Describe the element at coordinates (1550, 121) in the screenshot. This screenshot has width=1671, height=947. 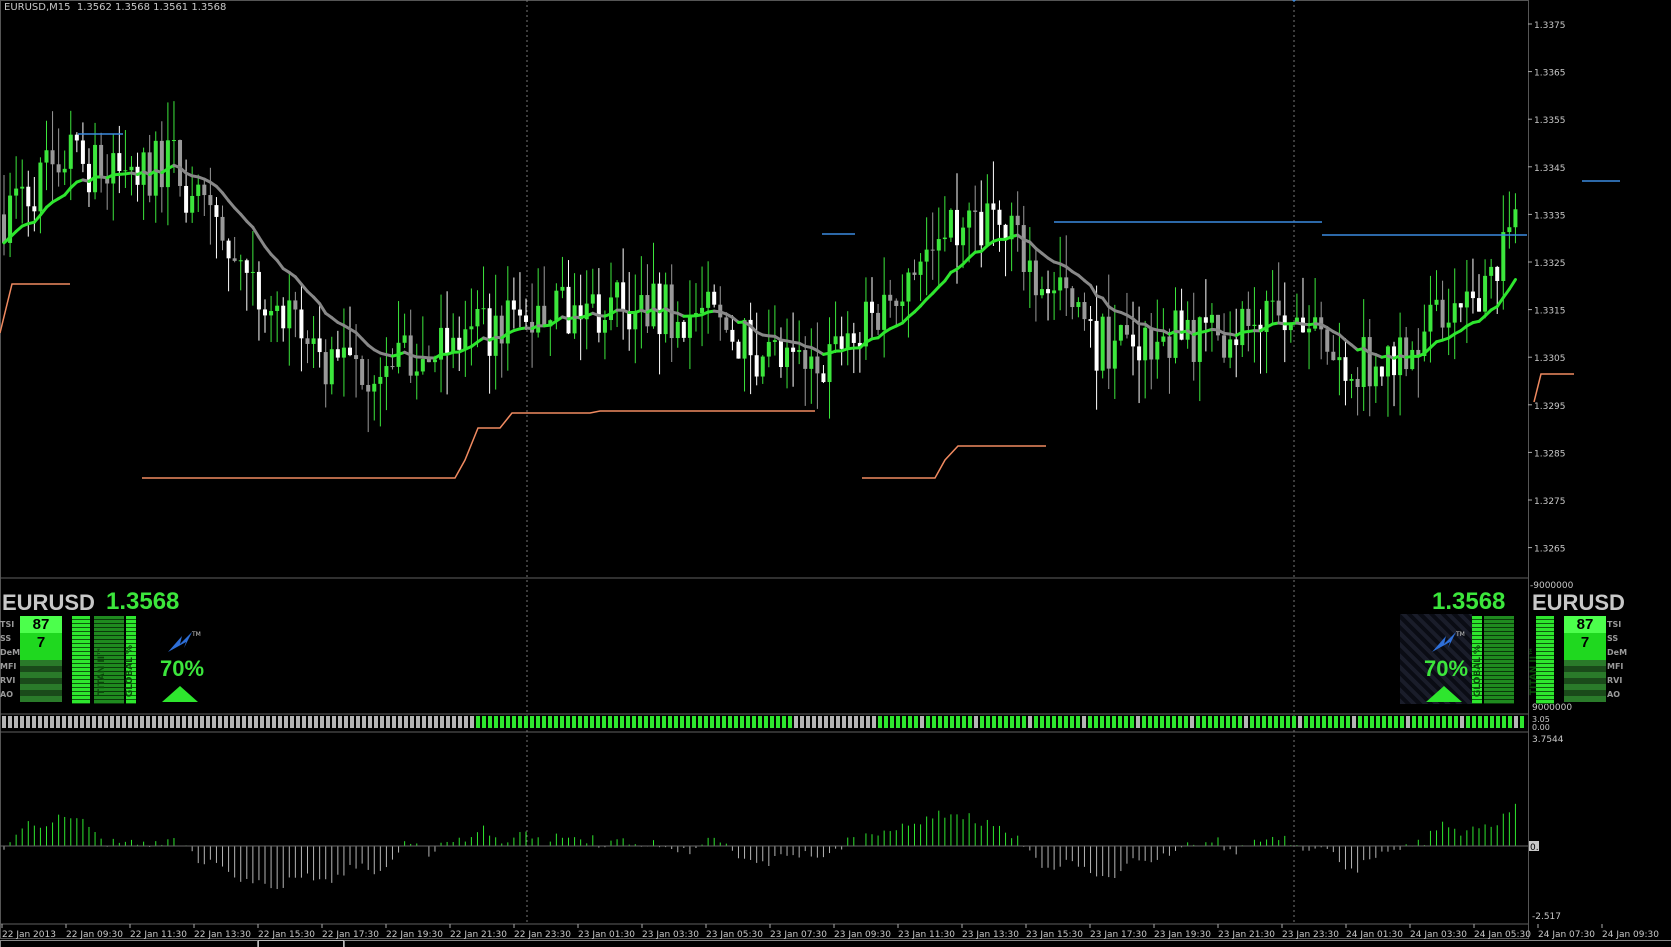
I see `price-label: 1.3355` at that location.